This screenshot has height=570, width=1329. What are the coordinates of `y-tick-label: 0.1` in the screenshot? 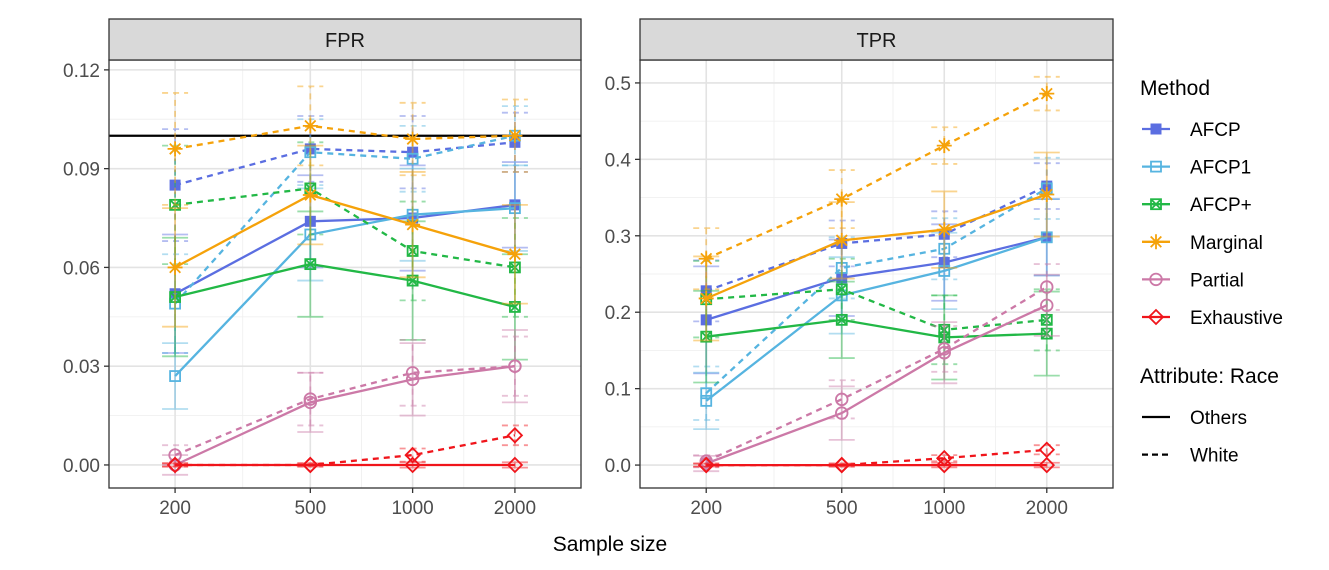 It's located at (618, 390).